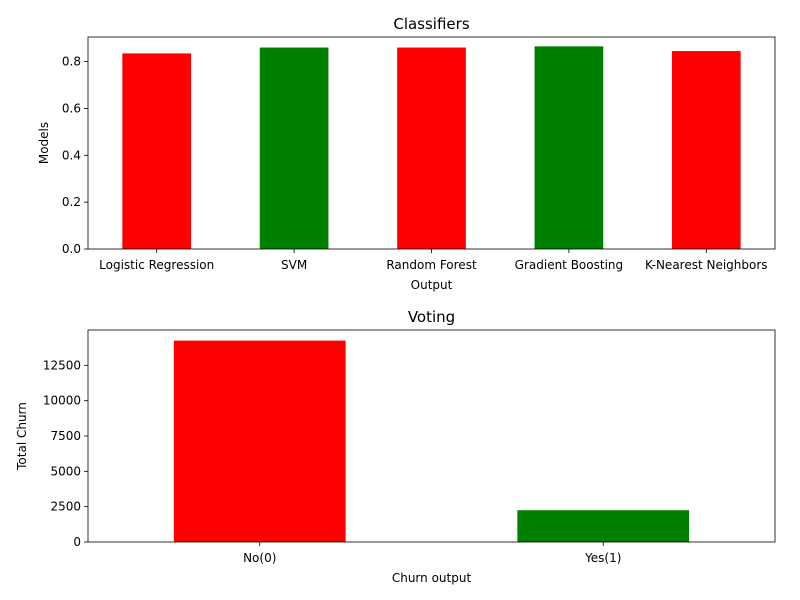  Describe the element at coordinates (259, 558) in the screenshot. I see `voting-x-tick-label-0: No(0)` at that location.